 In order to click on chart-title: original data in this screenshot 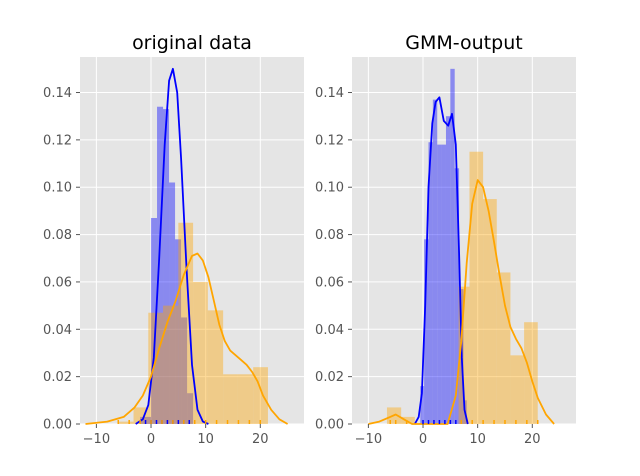, I will do `click(192, 43)`.